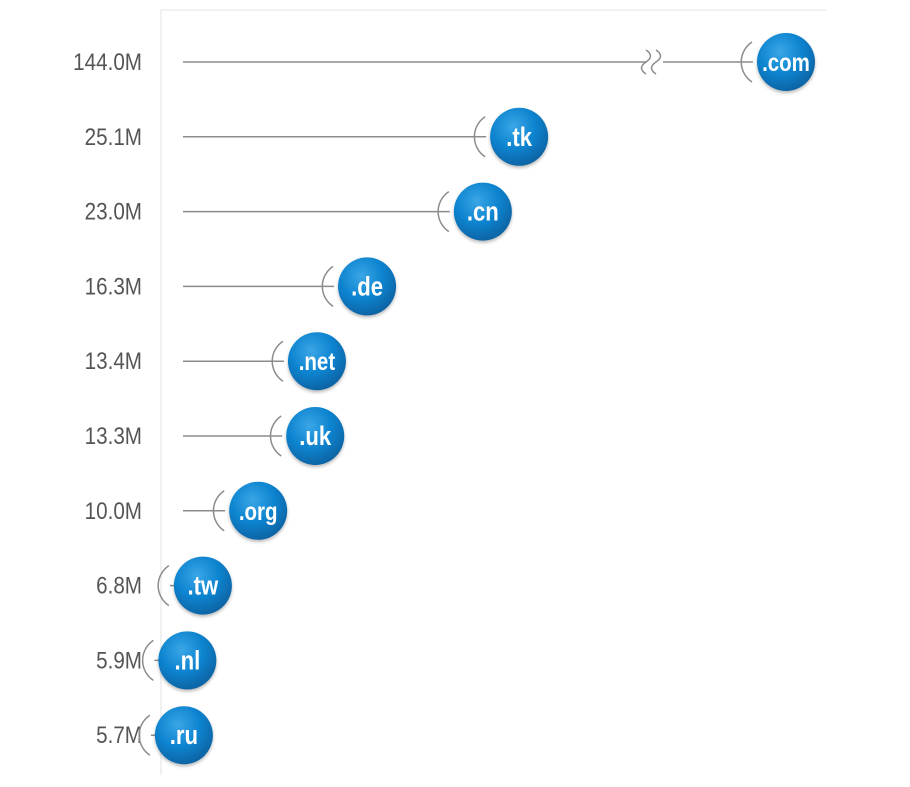  I want to click on chart-row: 5.7M .ru, so click(154, 735).